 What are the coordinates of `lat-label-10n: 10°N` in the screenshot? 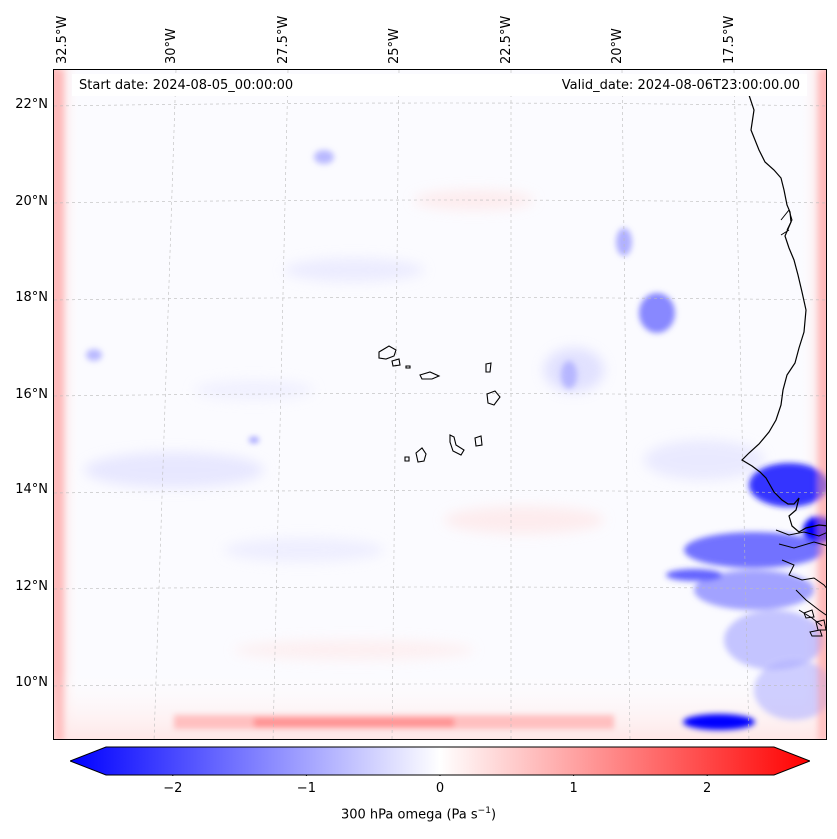 It's located at (31, 682).